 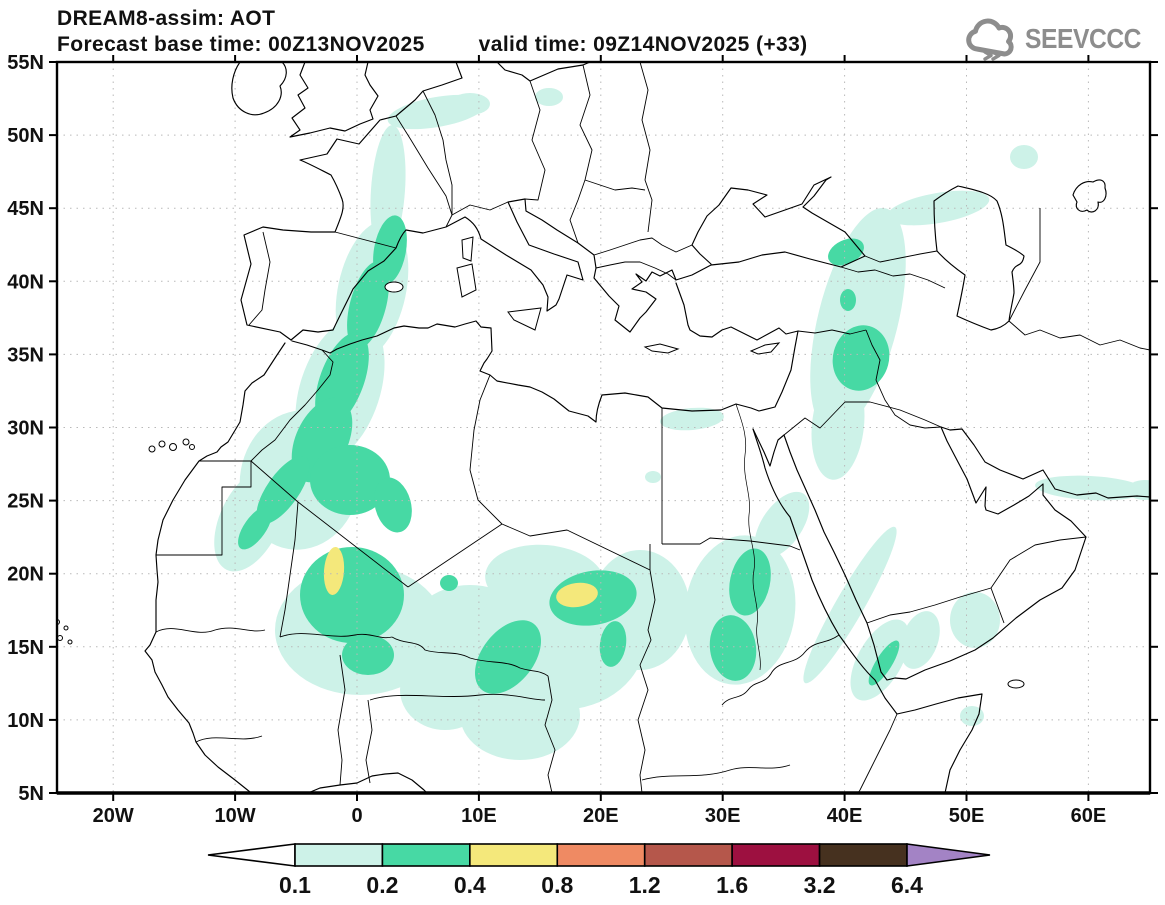 What do you see at coordinates (25, 575) in the screenshot?
I see `lat-label: 20N` at bounding box center [25, 575].